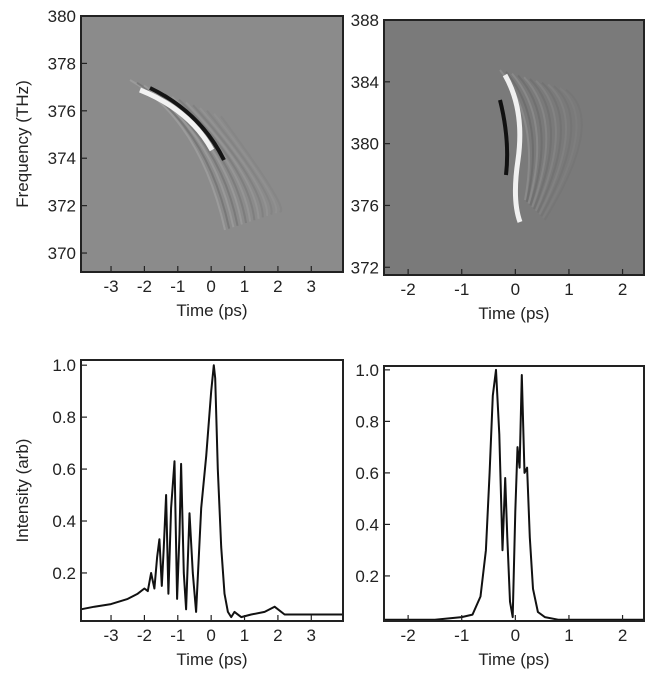 Image resolution: width=648 pixels, height=673 pixels. Describe the element at coordinates (22, 144) in the screenshot. I see `y-axis-label: Frequency (THz)` at that location.